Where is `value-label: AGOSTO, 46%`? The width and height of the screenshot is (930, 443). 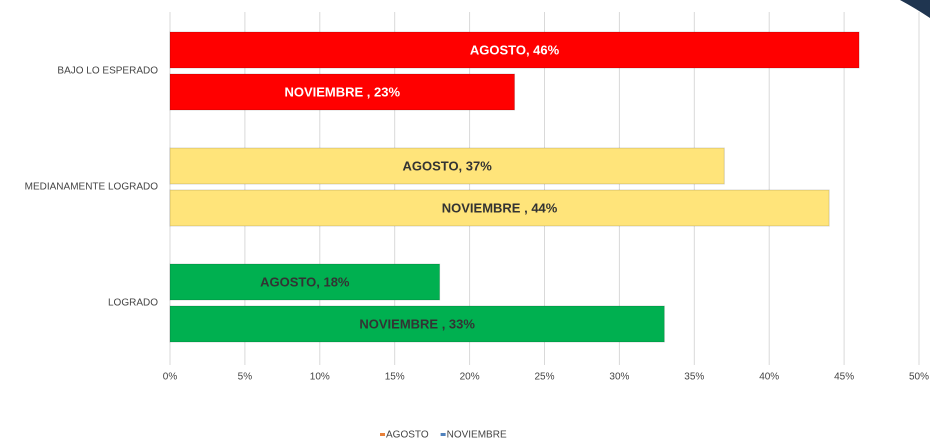
value-label: AGOSTO, 46% is located at coordinates (515, 49).